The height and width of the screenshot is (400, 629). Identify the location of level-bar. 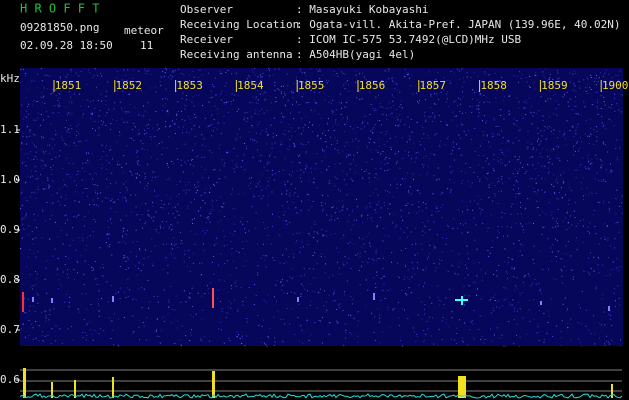
(462, 387).